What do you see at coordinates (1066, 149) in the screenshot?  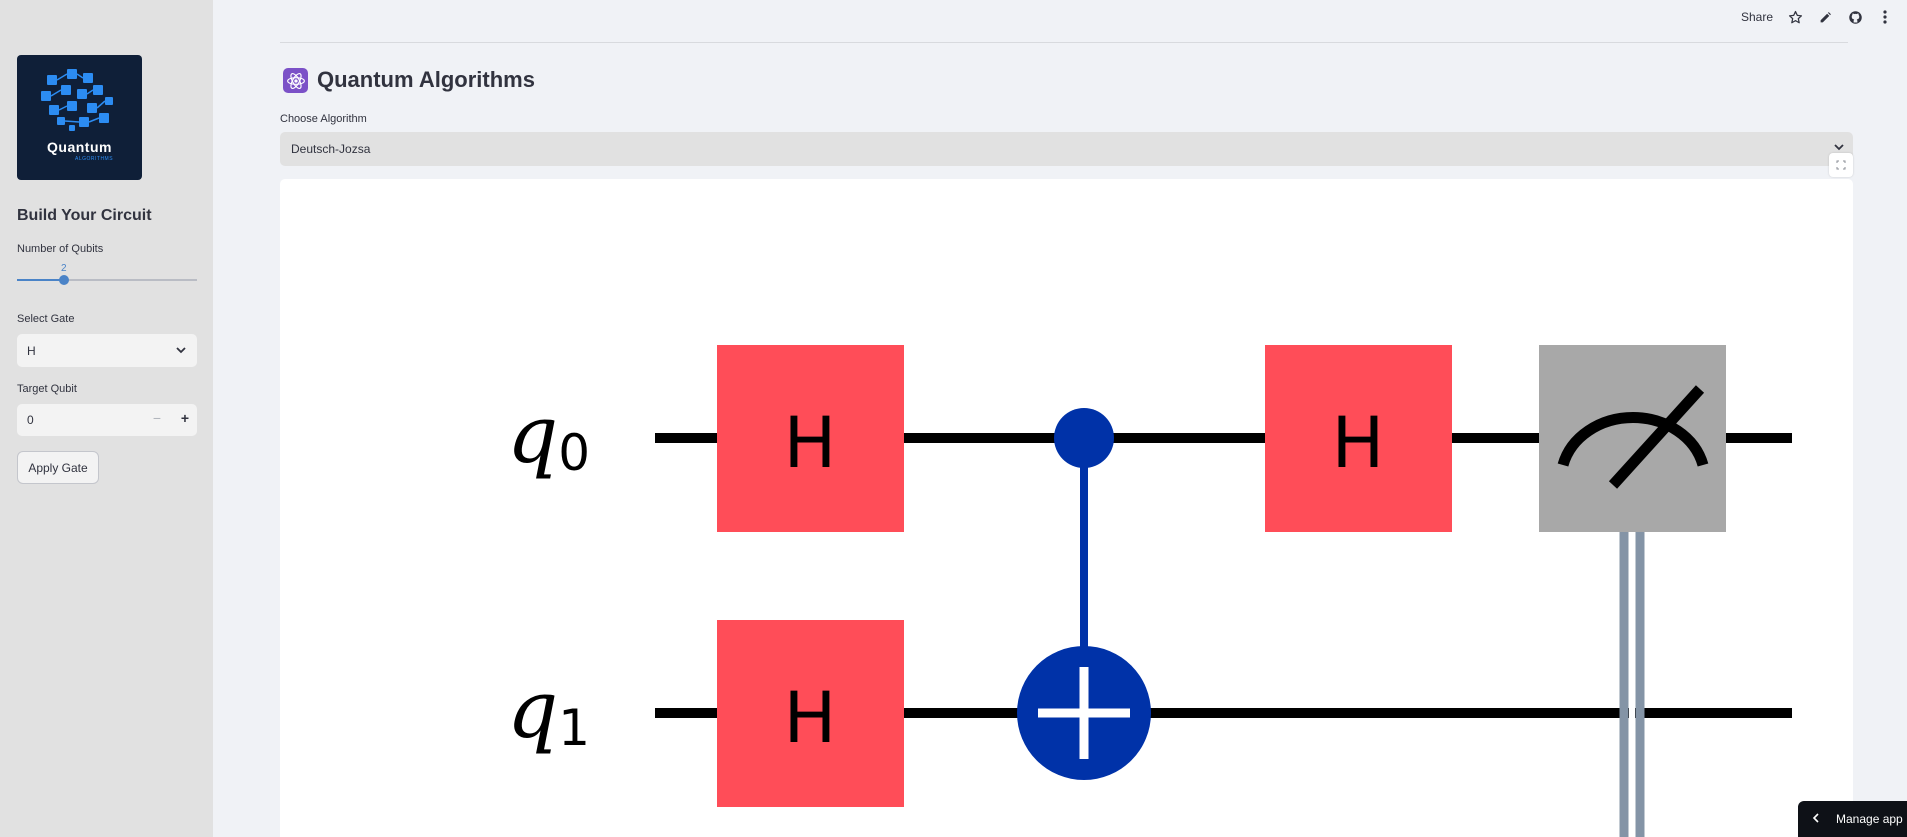 I see `algorithm-select: Deutsch-Jozsa` at bounding box center [1066, 149].